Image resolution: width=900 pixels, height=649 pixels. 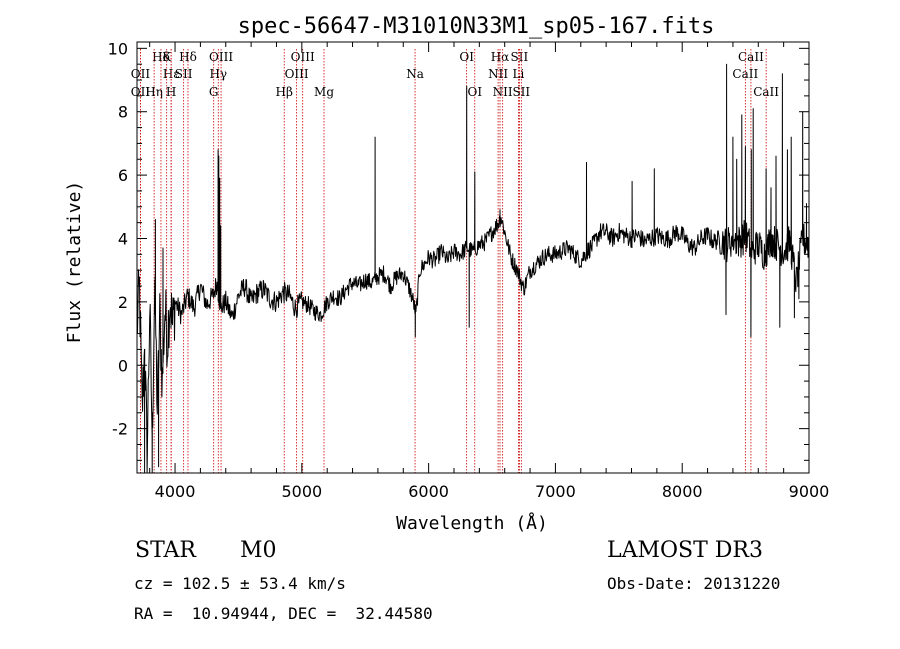 I want to click on obs-date-text: Obs-Date: 20131220, so click(x=694, y=583).